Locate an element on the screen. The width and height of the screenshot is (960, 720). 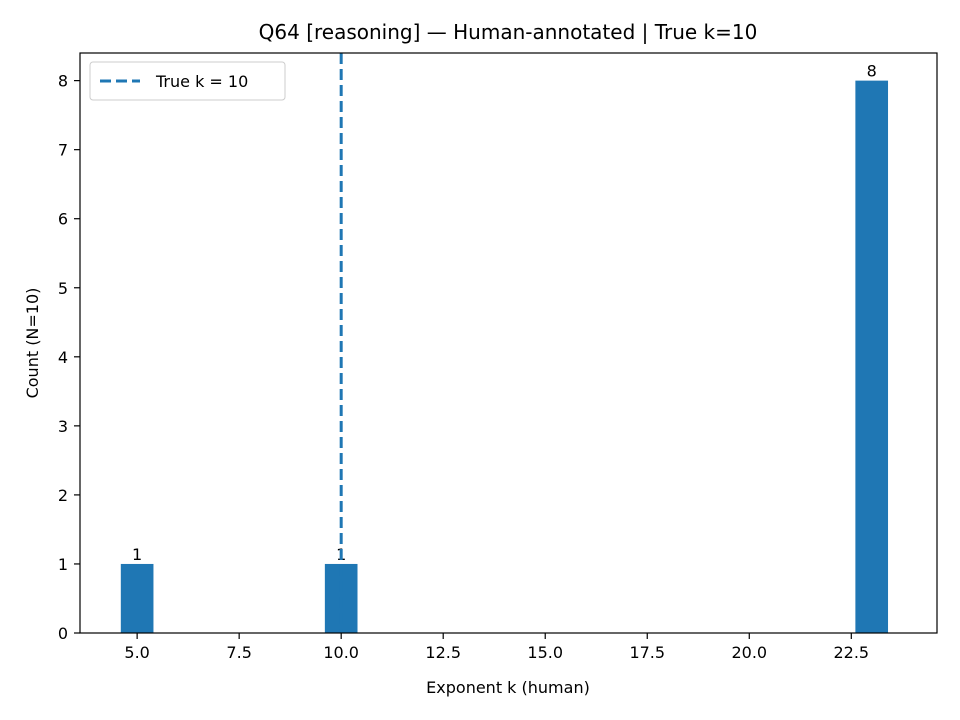
x-tick-label-2: 10.0 is located at coordinates (341, 652).